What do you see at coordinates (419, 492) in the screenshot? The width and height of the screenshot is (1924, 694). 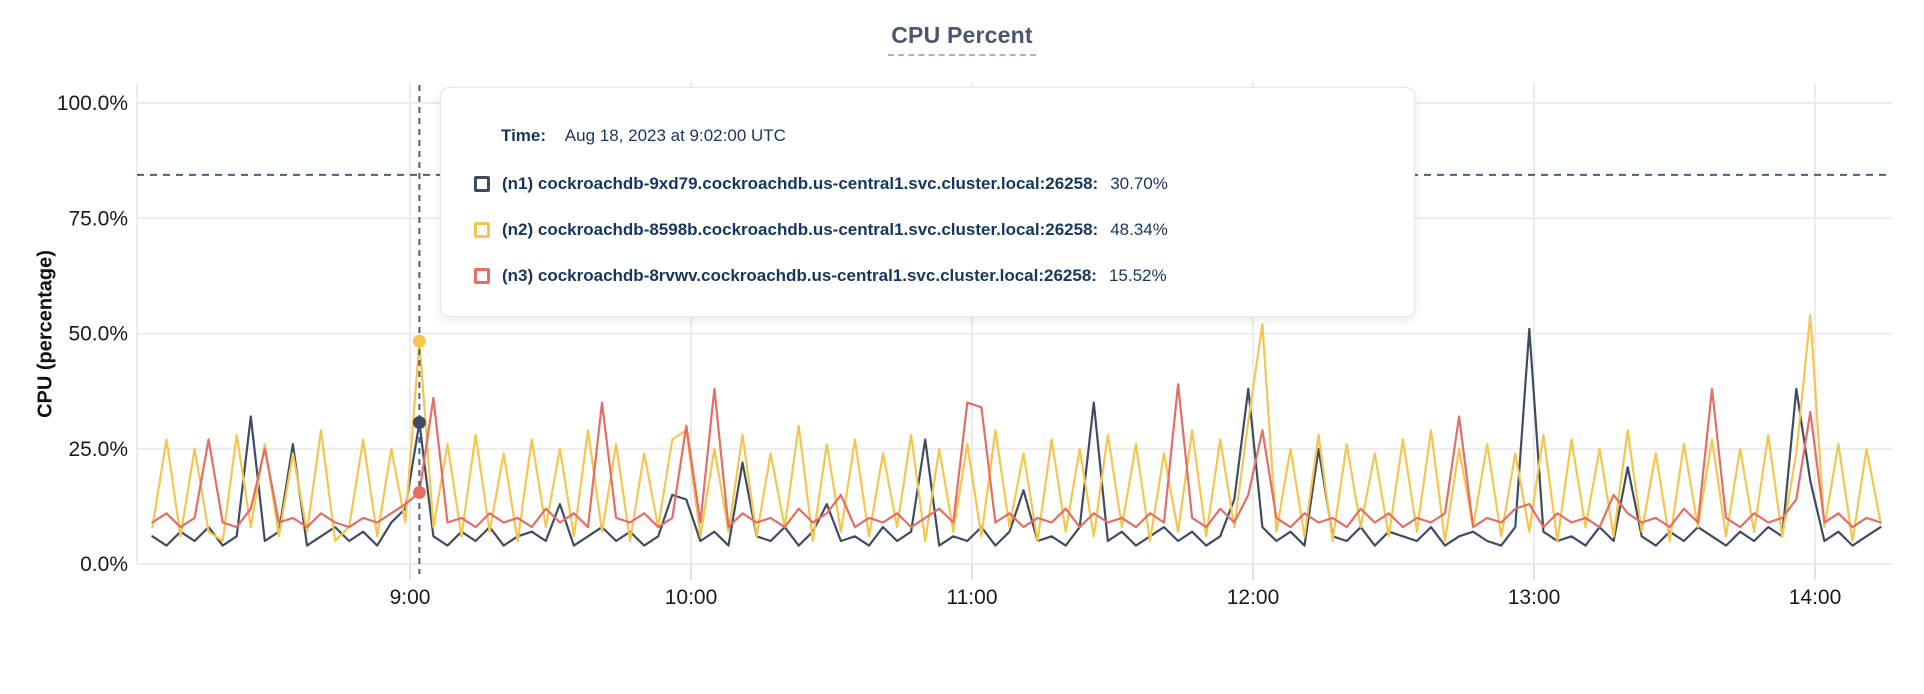 I see `hover-dot-n3` at bounding box center [419, 492].